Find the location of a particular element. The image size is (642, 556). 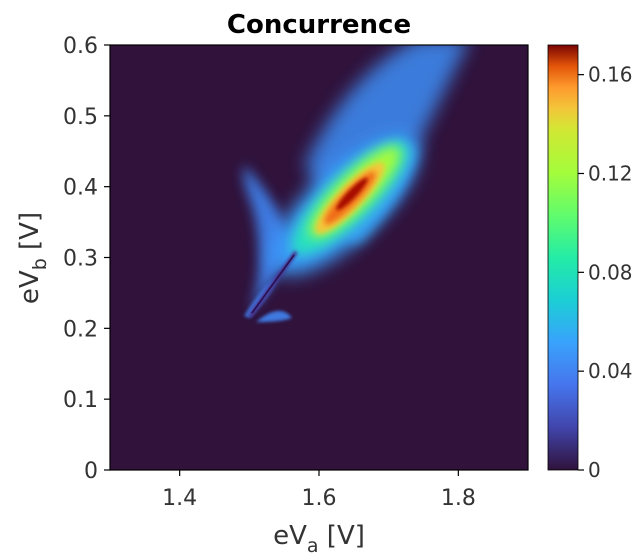

y-tick-label: 0 is located at coordinates (91, 471).